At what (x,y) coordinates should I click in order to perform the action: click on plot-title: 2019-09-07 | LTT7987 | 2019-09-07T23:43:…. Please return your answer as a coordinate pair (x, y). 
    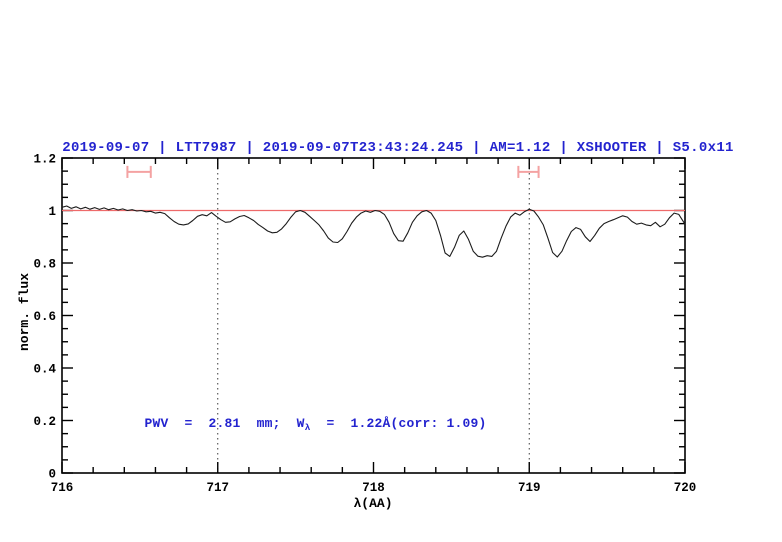
    Looking at the image, I should click on (398, 148).